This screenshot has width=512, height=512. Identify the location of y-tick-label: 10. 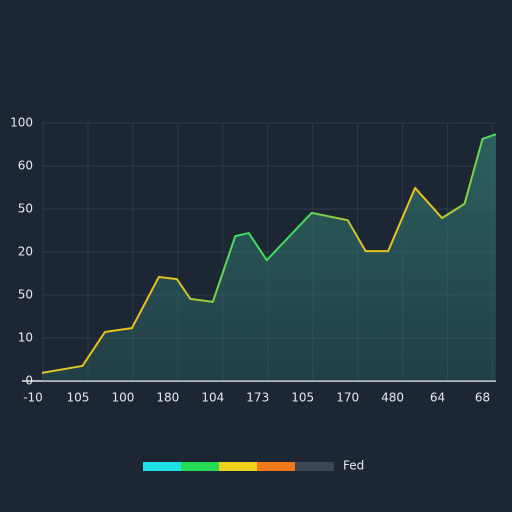
(25, 338).